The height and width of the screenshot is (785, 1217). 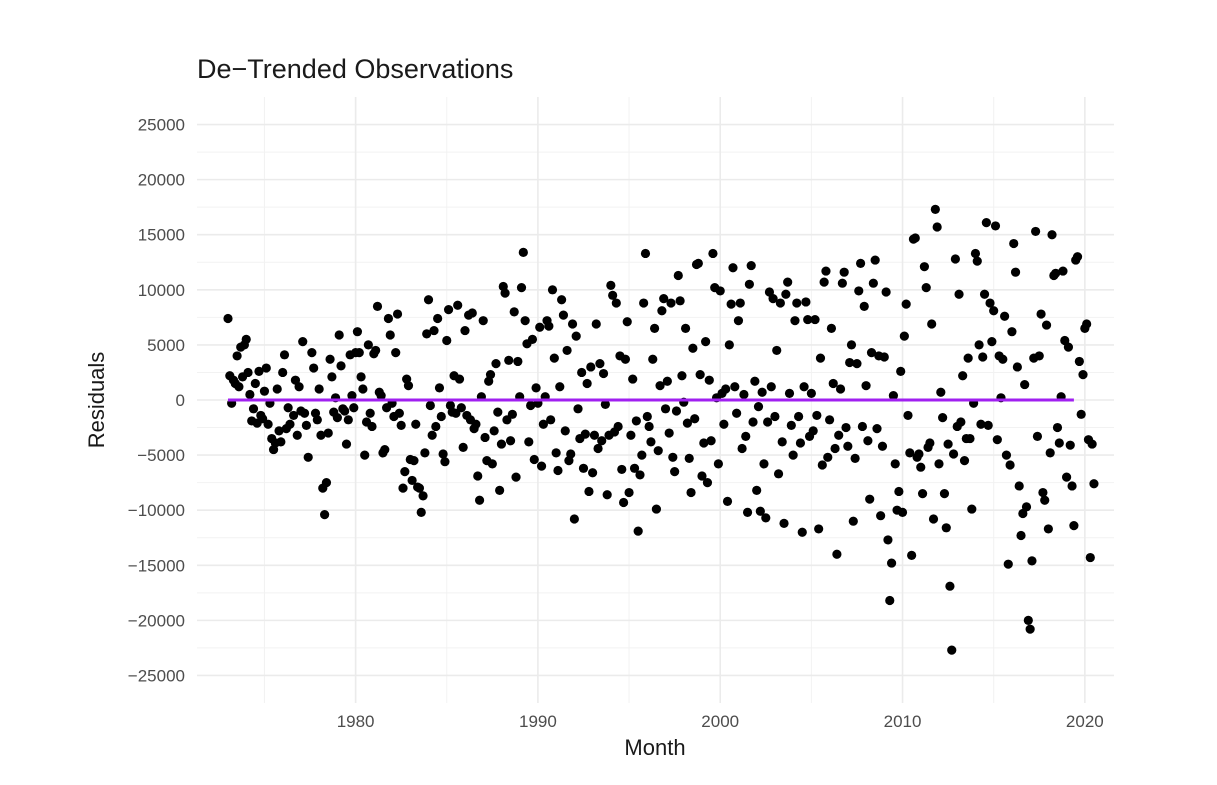 I want to click on y-tick-label: 25000, so click(x=161, y=125).